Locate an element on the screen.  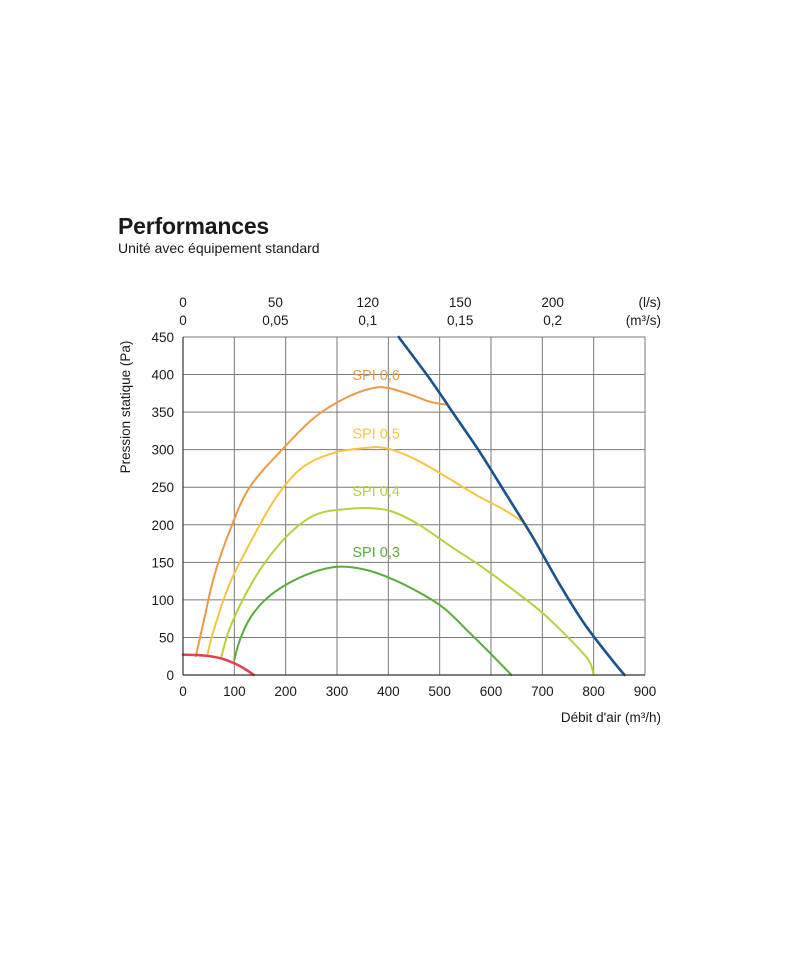
top-tick-label-ls: 0 is located at coordinates (183, 302).